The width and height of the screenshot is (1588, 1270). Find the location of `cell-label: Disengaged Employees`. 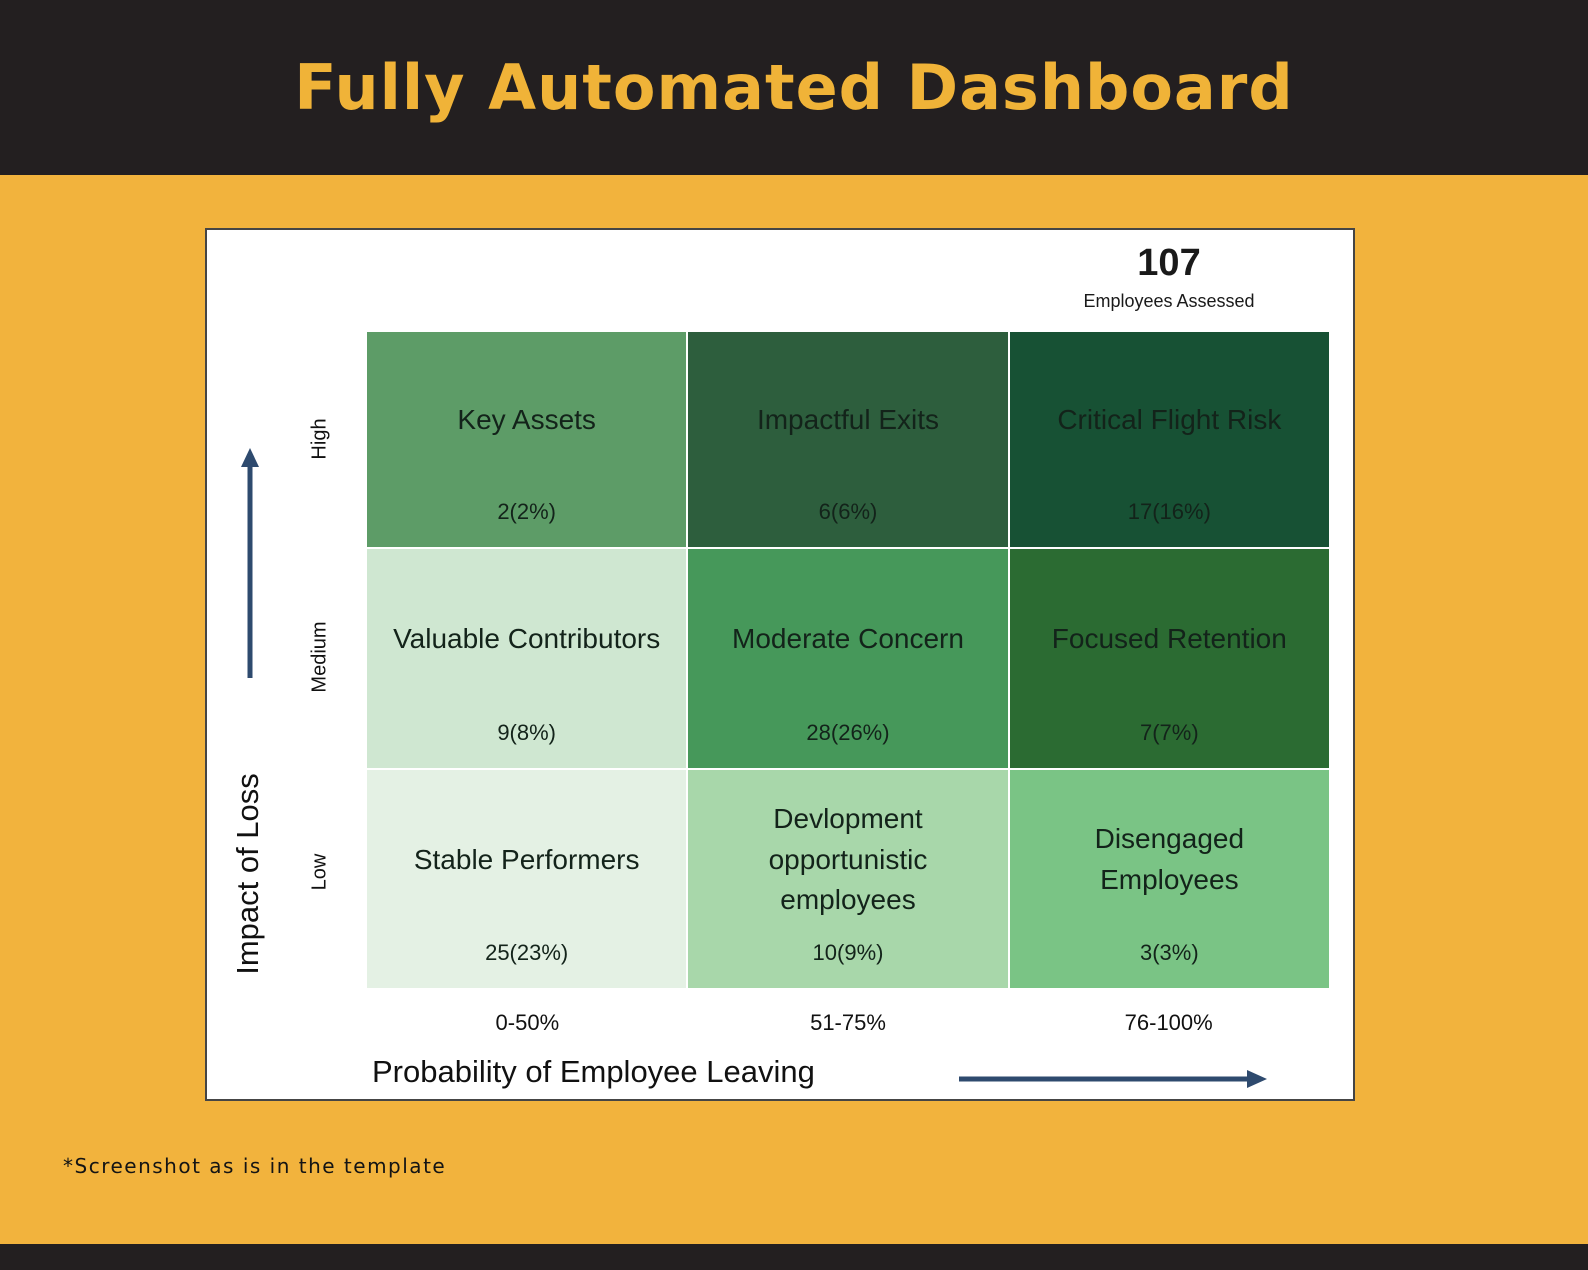

cell-label: Disengaged Employees is located at coordinates (1169, 859).